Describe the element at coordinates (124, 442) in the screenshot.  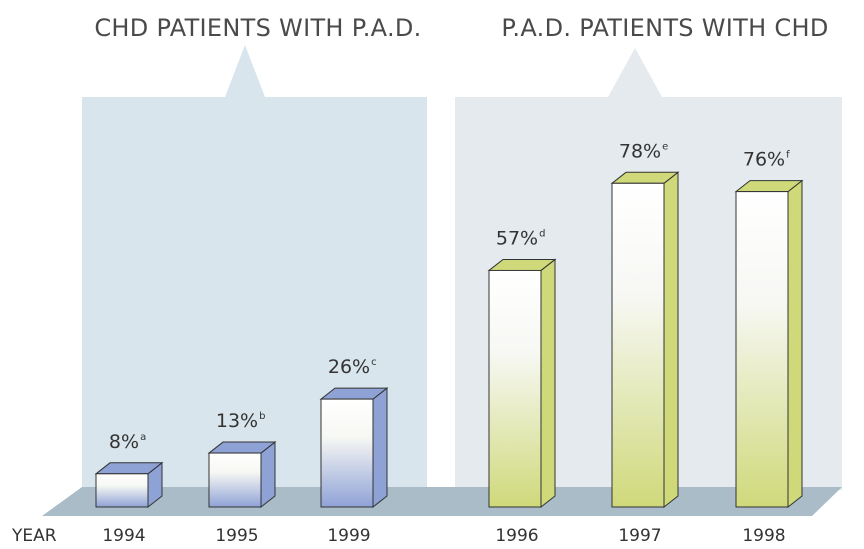
I see `value-label: 8%` at that location.